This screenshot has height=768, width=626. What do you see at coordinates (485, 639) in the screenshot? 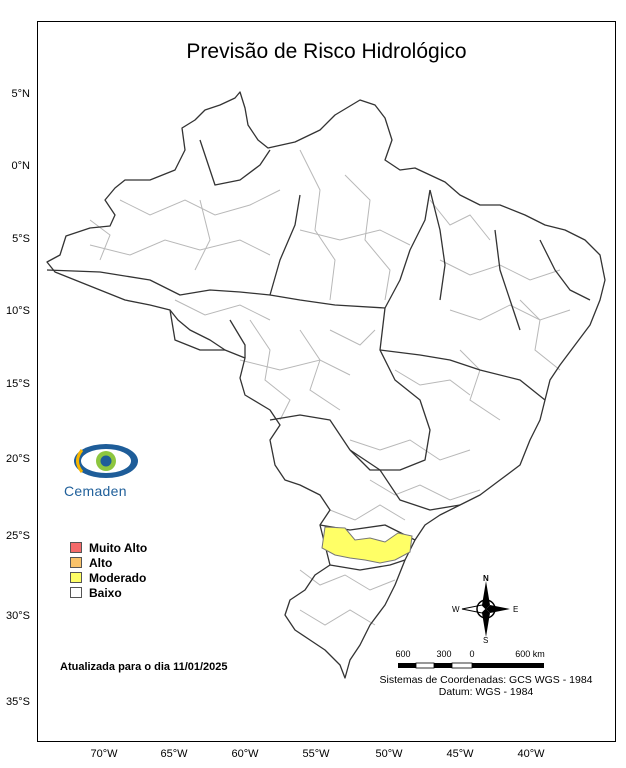
I see `compass-s: S` at bounding box center [485, 639].